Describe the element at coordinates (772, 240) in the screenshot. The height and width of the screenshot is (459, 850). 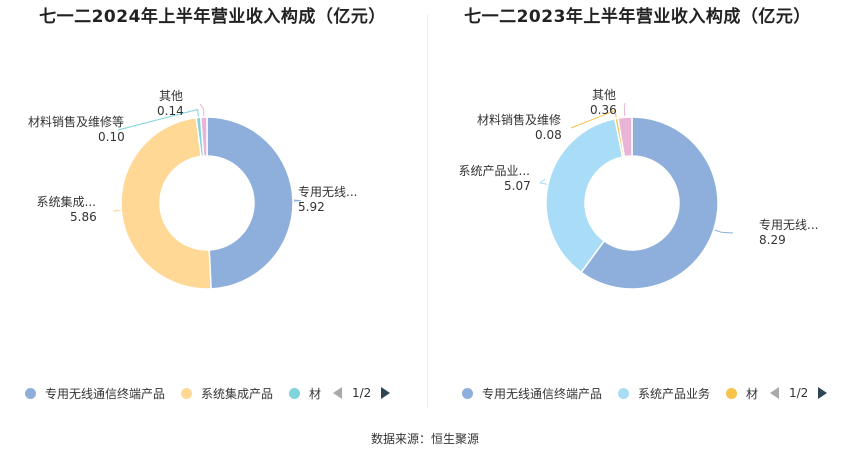
I see `slice-value: 8.29` at that location.